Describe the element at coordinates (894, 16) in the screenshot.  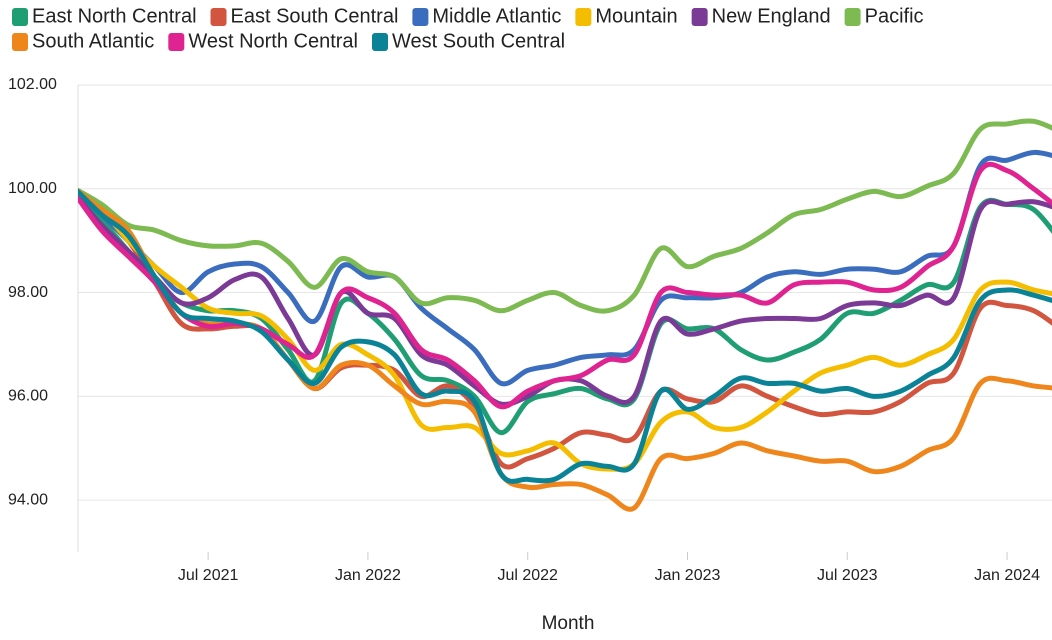
I see `legend-label: Pacific` at that location.